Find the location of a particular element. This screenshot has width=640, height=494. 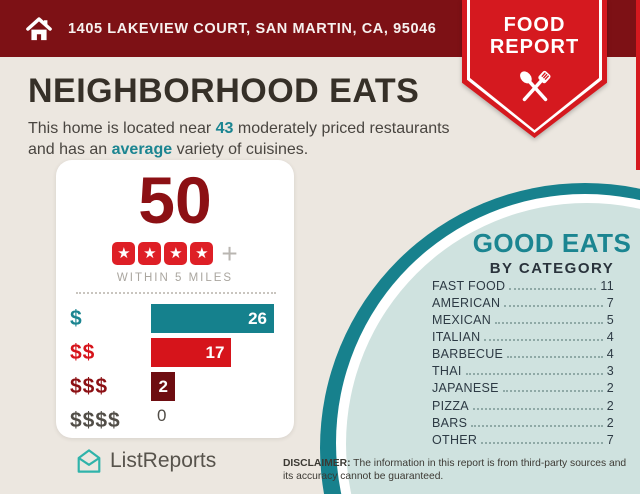

price-row: $$ 17 is located at coordinates (172, 352).